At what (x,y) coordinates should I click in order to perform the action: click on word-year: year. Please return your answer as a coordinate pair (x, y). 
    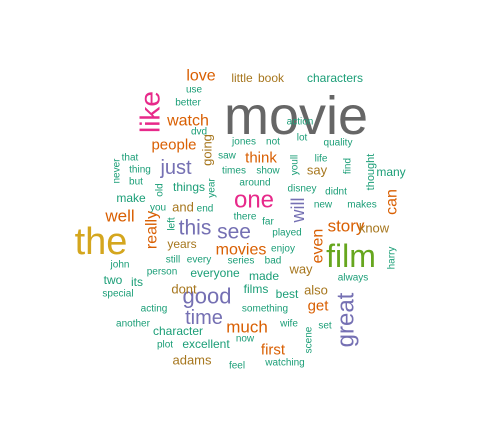
    Looking at the image, I should click on (212, 188).